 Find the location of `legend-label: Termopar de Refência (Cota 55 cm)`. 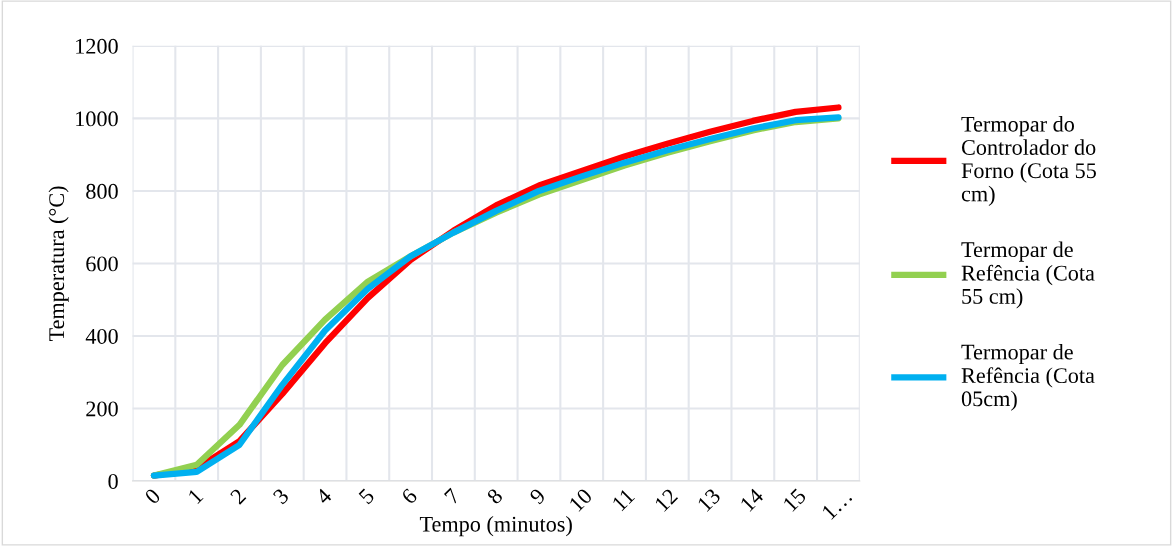

legend-label: Termopar de Refência (Cota 55 cm) is located at coordinates (1028, 275).